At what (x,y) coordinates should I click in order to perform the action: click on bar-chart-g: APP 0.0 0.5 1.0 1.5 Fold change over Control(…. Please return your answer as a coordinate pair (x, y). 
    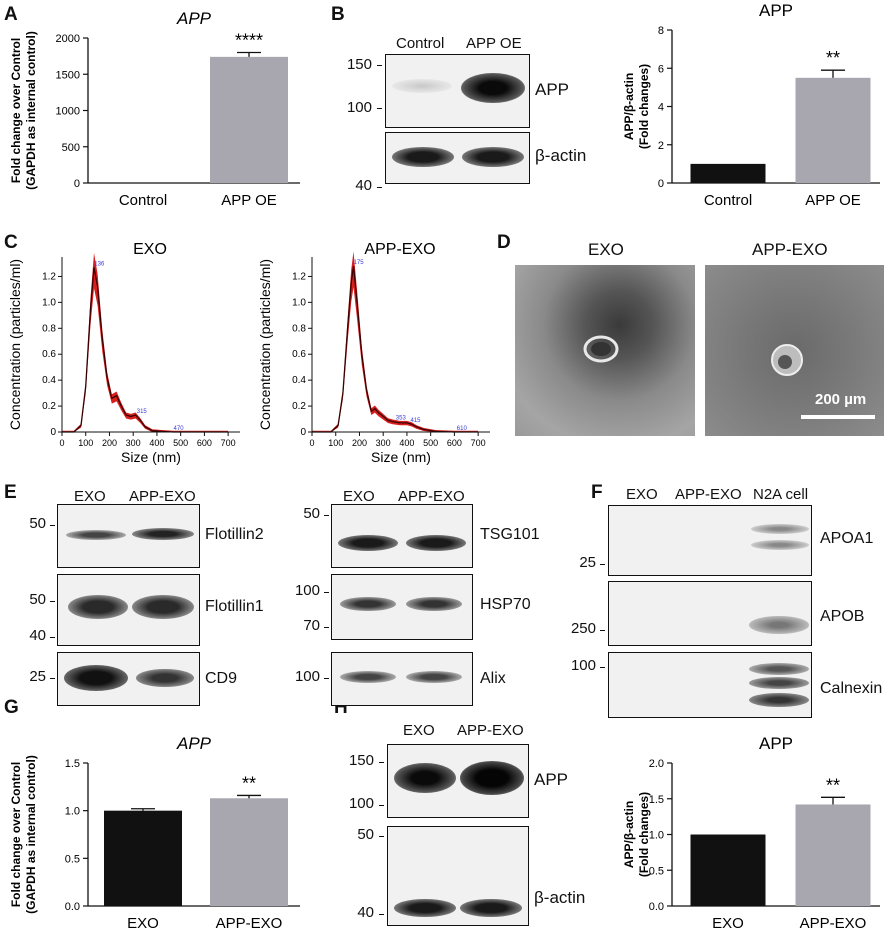
    Looking at the image, I should click on (154, 833).